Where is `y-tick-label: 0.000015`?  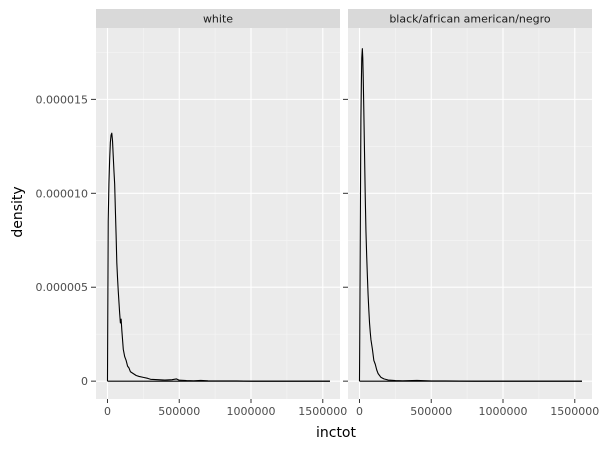 y-tick-label: 0.000015 is located at coordinates (62, 99).